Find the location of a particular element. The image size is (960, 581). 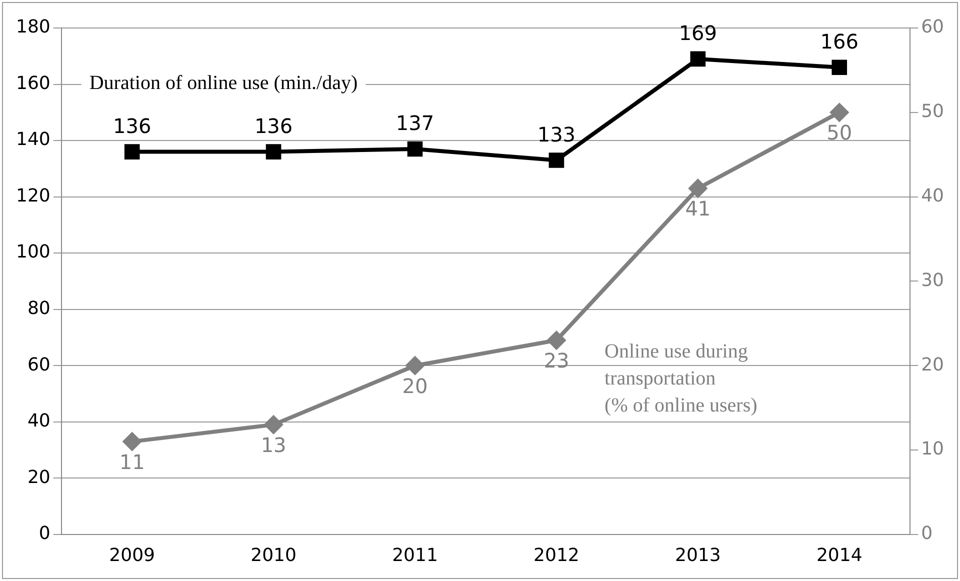

y-tick-label: 140 is located at coordinates (33, 139).